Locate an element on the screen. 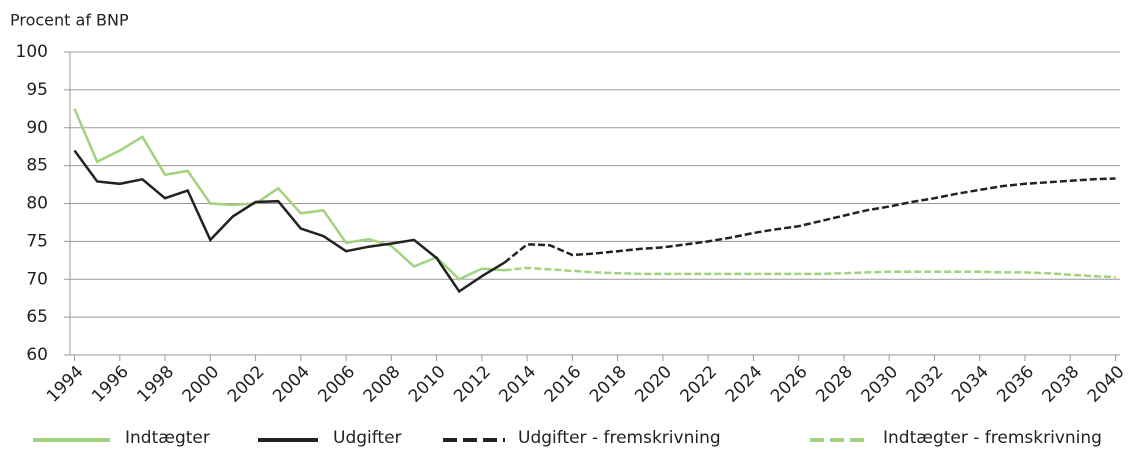 This screenshot has height=452, width=1129. y-tick-label: 90 is located at coordinates (37, 128).